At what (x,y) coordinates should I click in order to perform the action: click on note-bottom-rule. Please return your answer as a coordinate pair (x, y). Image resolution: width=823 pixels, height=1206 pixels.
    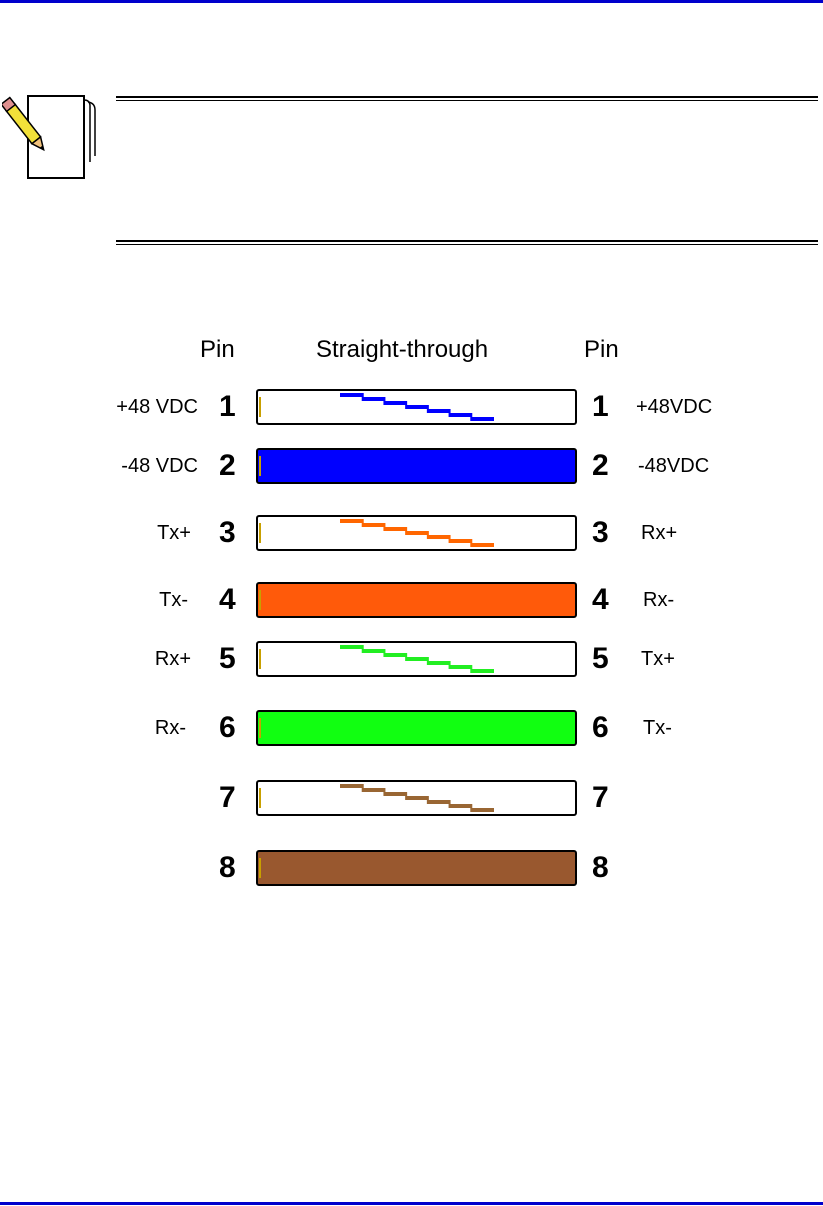
    Looking at the image, I should click on (467, 242).